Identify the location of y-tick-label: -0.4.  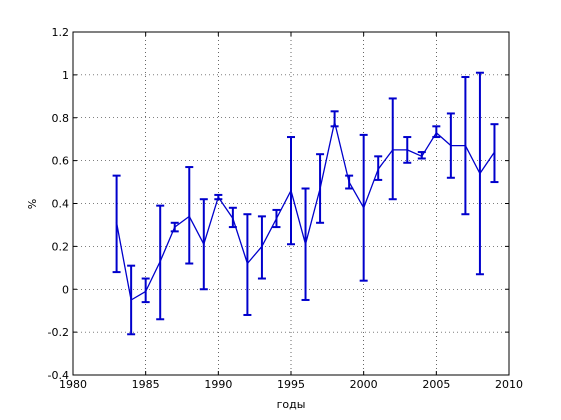
(58, 375).